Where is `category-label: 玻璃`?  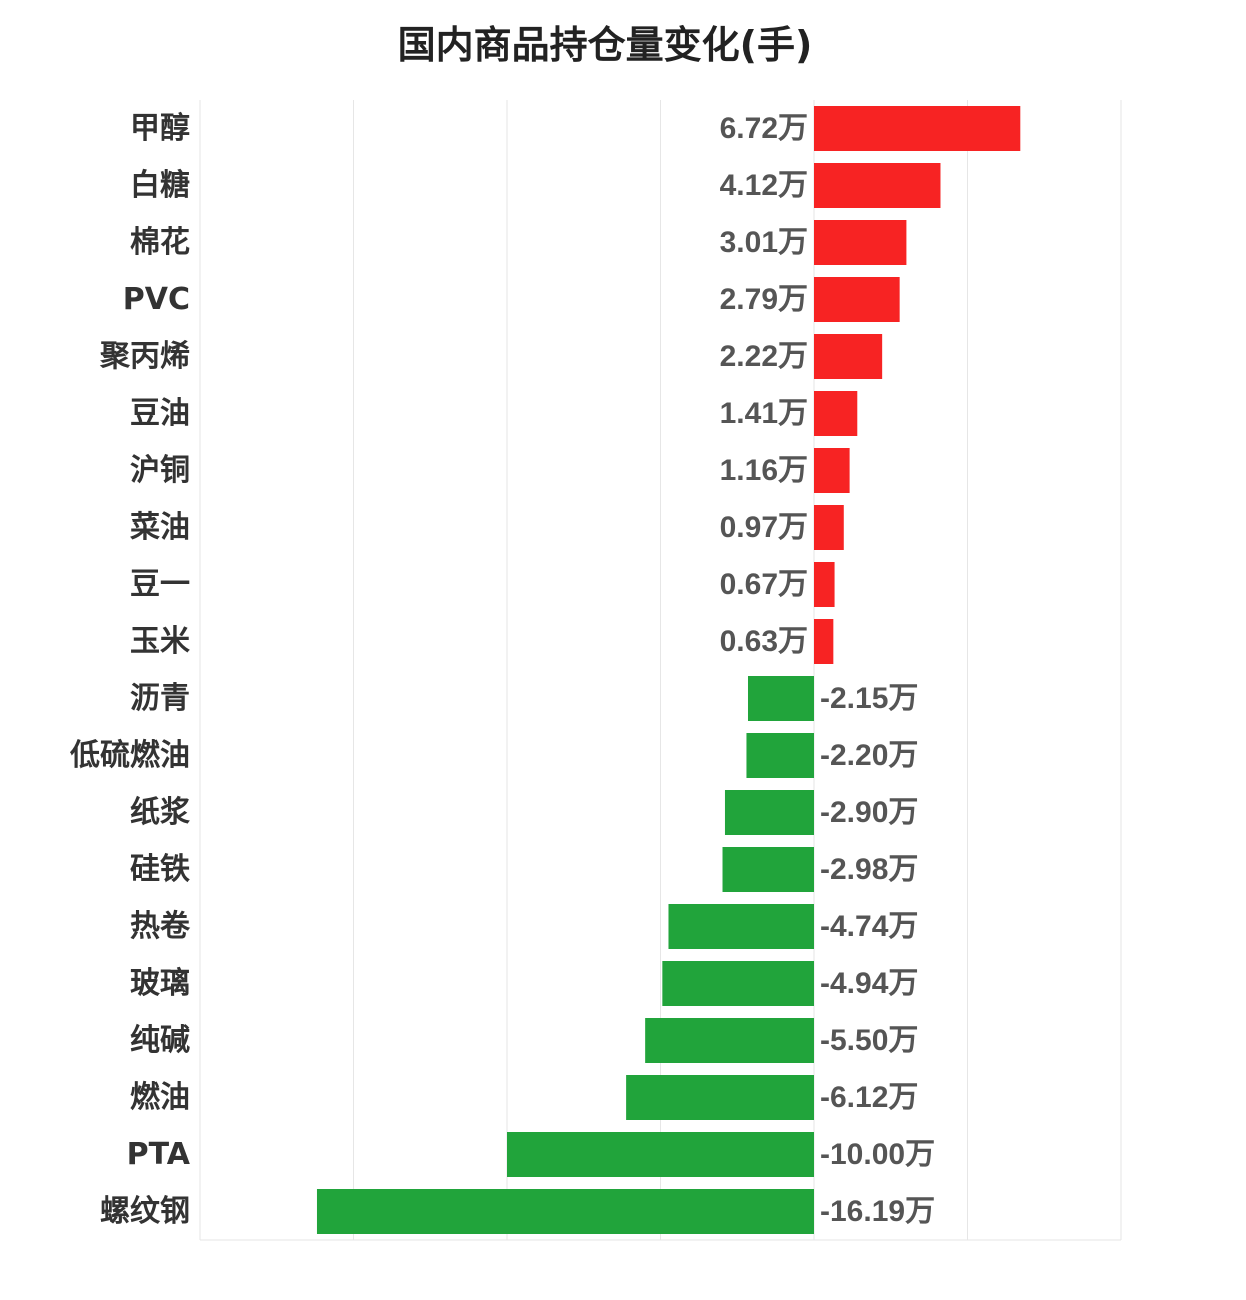
category-label: 玻璃 is located at coordinates (160, 983).